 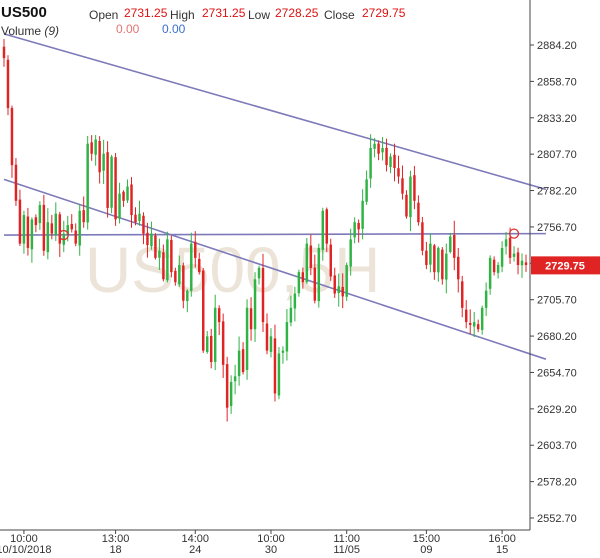 What do you see at coordinates (565, 266) in the screenshot?
I see `last-price-label: 2729.75` at bounding box center [565, 266].